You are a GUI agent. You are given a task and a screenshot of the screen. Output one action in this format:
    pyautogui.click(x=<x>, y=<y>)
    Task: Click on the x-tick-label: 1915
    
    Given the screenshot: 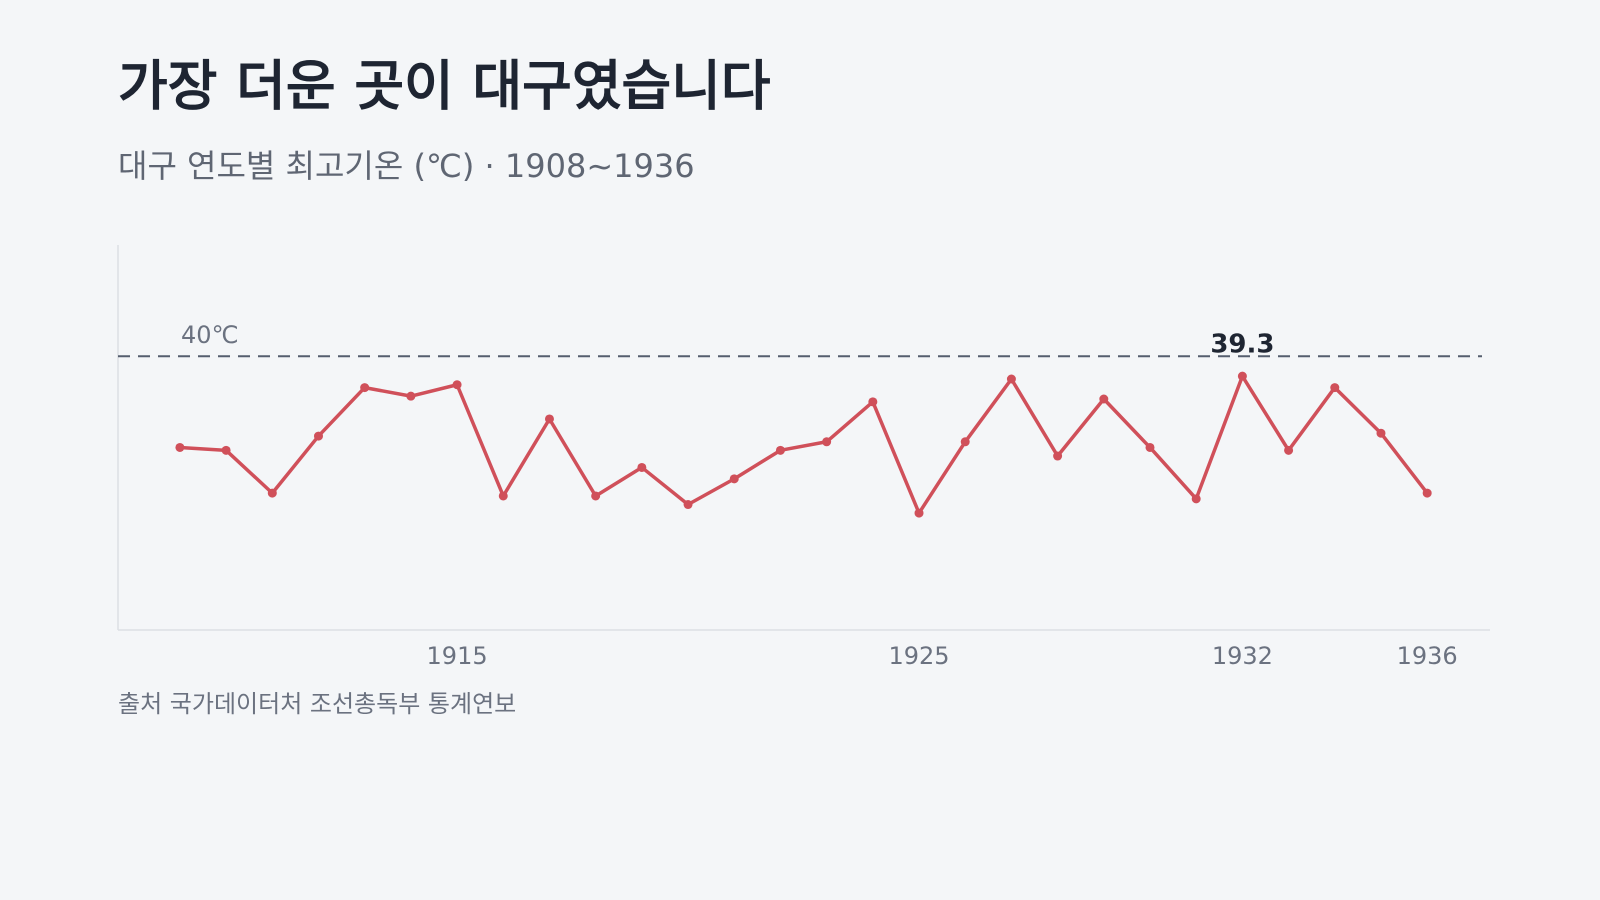 What is the action you would take?
    pyautogui.click(x=457, y=656)
    